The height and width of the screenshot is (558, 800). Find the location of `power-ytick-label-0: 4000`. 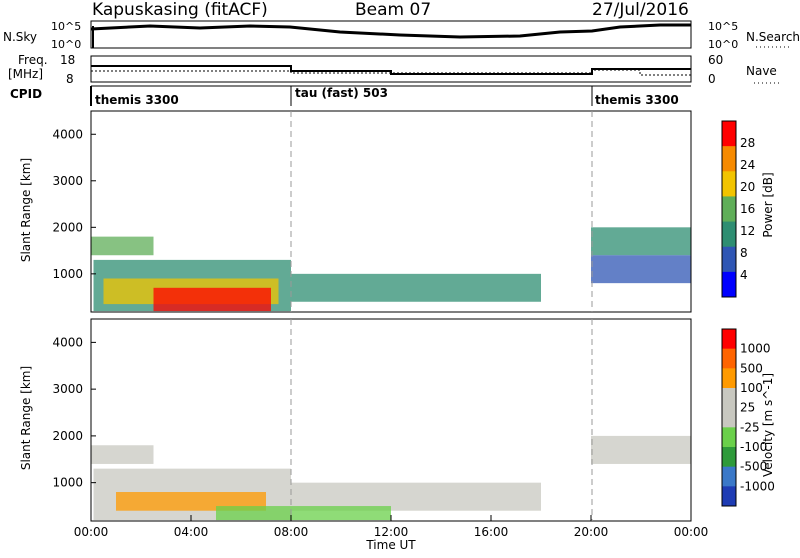

power-ytick-label-0: 4000 is located at coordinates (67, 134).